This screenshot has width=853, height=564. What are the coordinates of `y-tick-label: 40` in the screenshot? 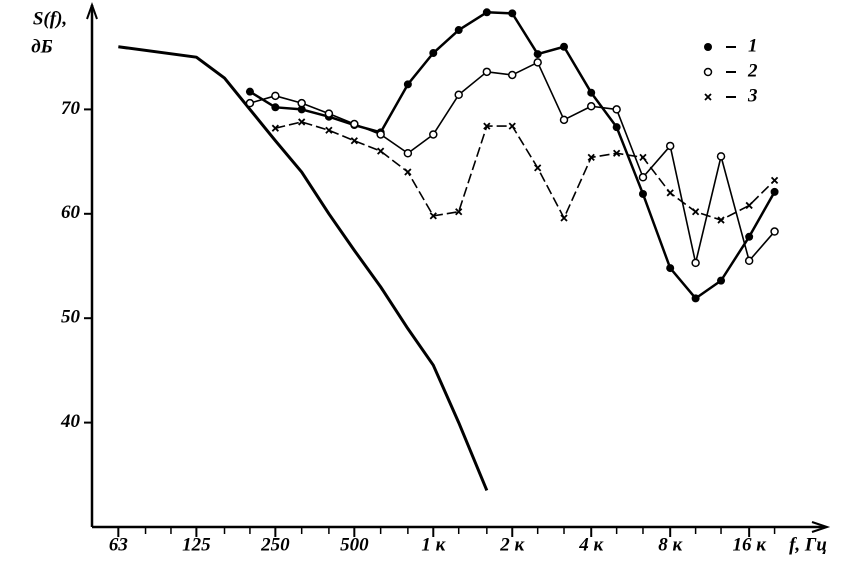 It's located at (70, 421).